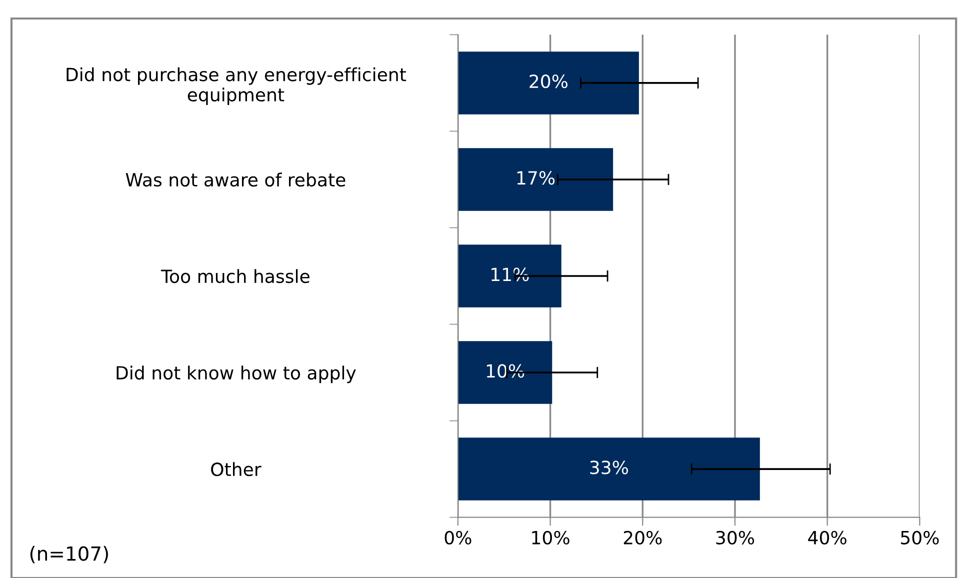  Describe the element at coordinates (236, 86) in the screenshot. I see `y-tick-label: Did not purchase any energy-efficient equipment` at that location.